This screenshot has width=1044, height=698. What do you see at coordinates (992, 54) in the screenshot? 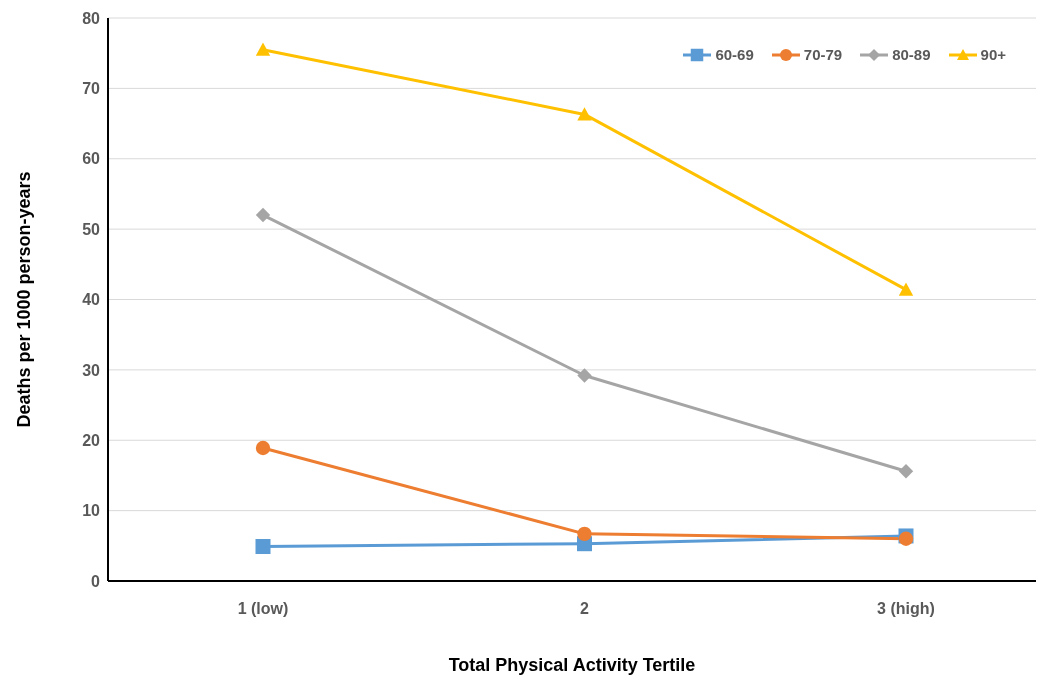
I see `legend-label: 90+` at bounding box center [992, 54].